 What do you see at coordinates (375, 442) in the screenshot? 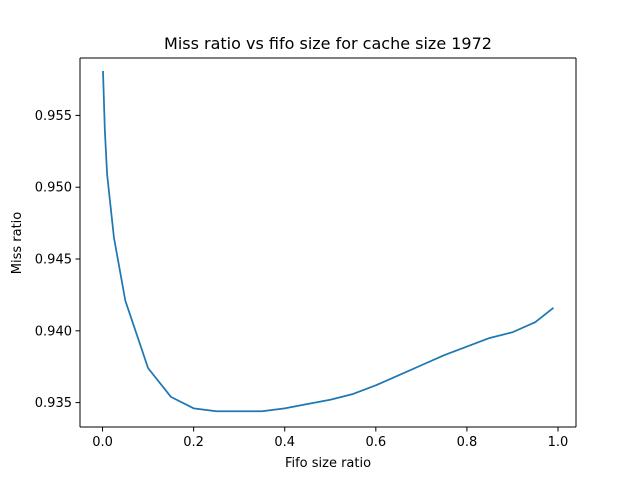
I see `x-tick-label-3: 0.6` at bounding box center [375, 442].